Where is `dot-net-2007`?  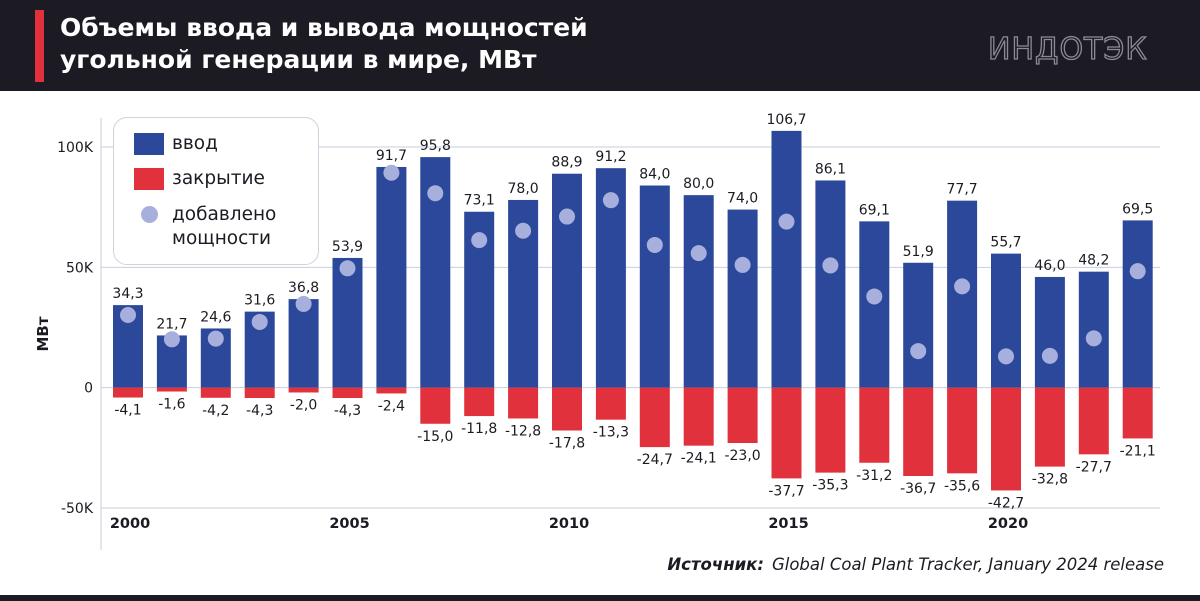
dot-net-2007 is located at coordinates (435, 193).